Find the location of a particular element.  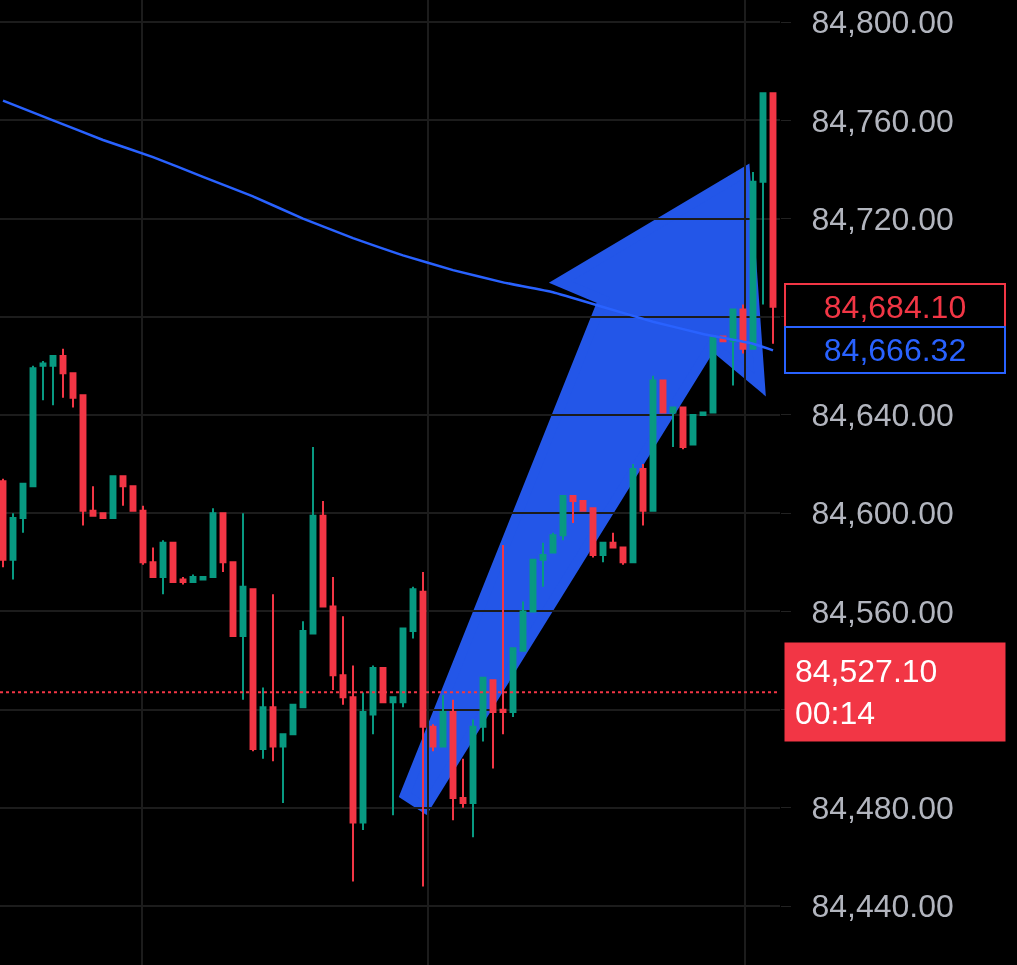

text: 84,666.32 is located at coordinates (895, 350).